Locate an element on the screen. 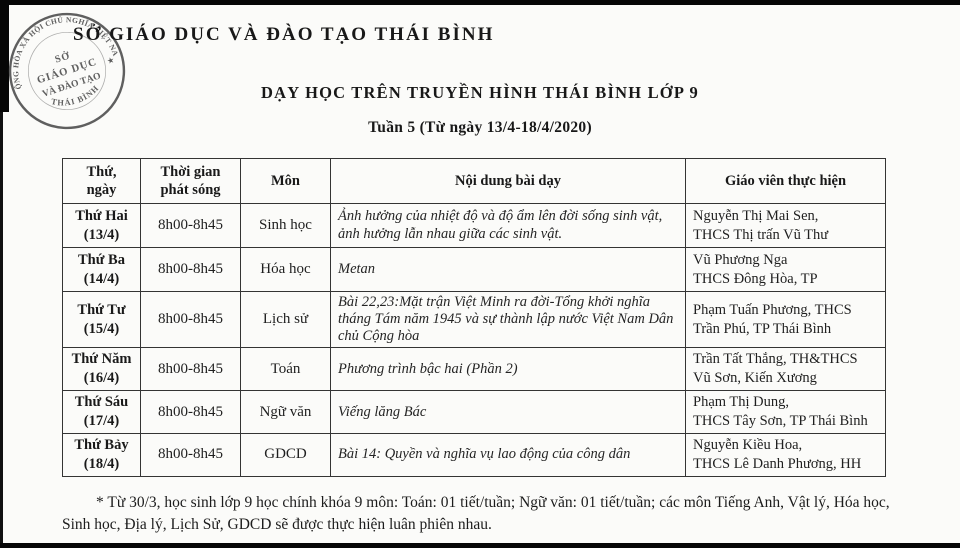  day-cell: Thứ Ba (14/4) is located at coordinates (101, 269).